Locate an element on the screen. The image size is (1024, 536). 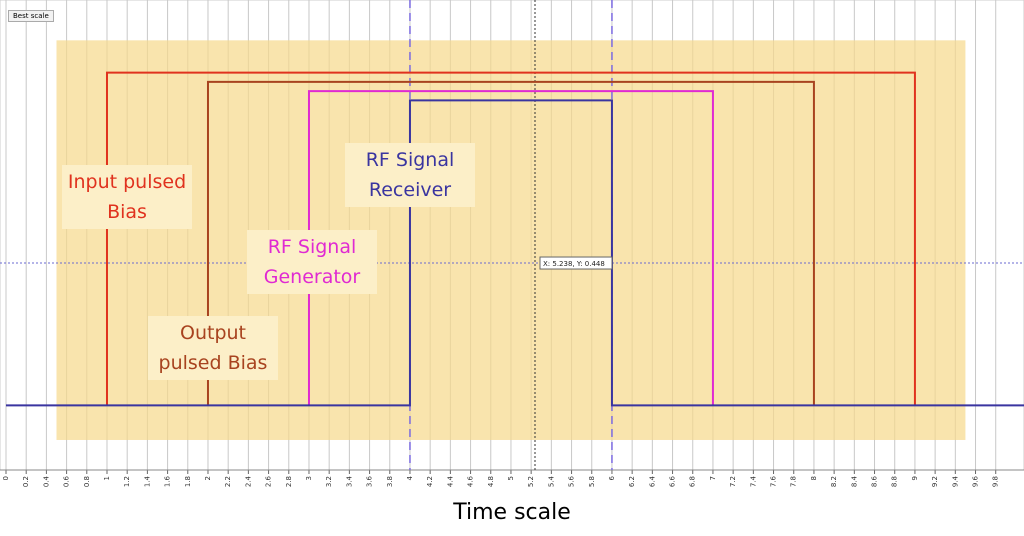
x-tick-label: 0.8 is located at coordinates (87, 481).